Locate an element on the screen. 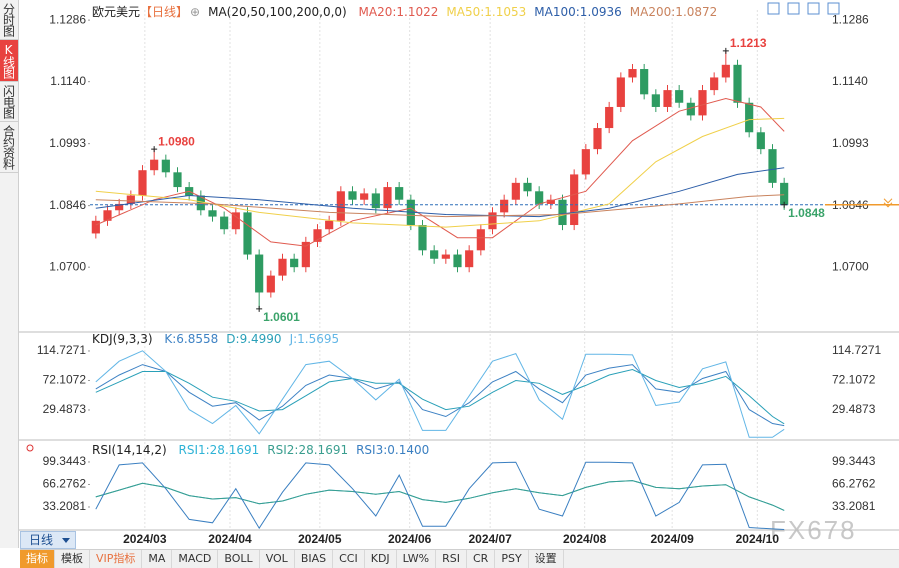  chart-title: 欧元美元 is located at coordinates (116, 12).